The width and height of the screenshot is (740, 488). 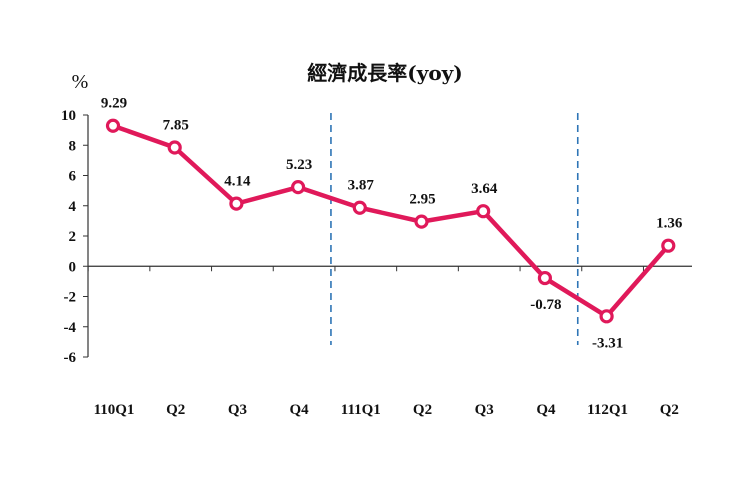 I want to click on y-axis-unit-label: %, so click(x=80, y=82).